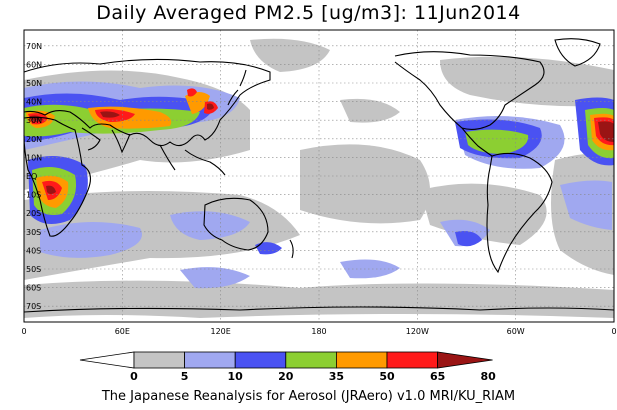 Image resolution: width=617 pixels, height=410 pixels. I want to click on lat-label: 30S, so click(33, 232).